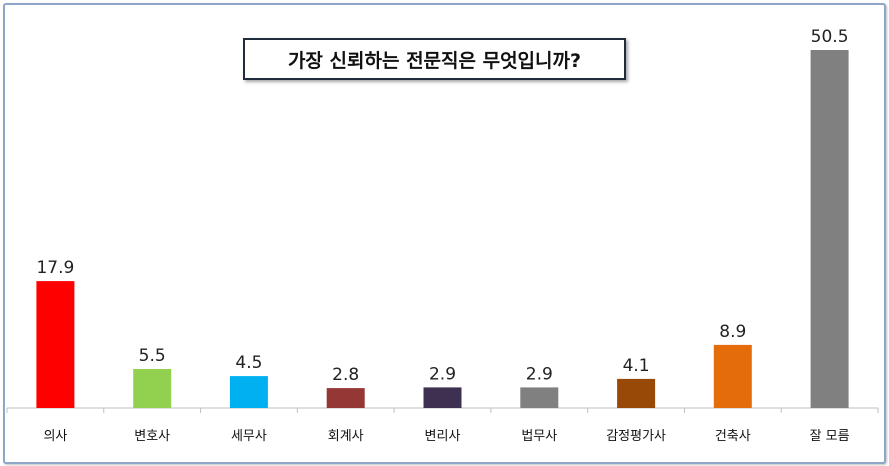  What do you see at coordinates (345, 375) in the screenshot?
I see `data-label-3: 2.8` at bounding box center [345, 375].